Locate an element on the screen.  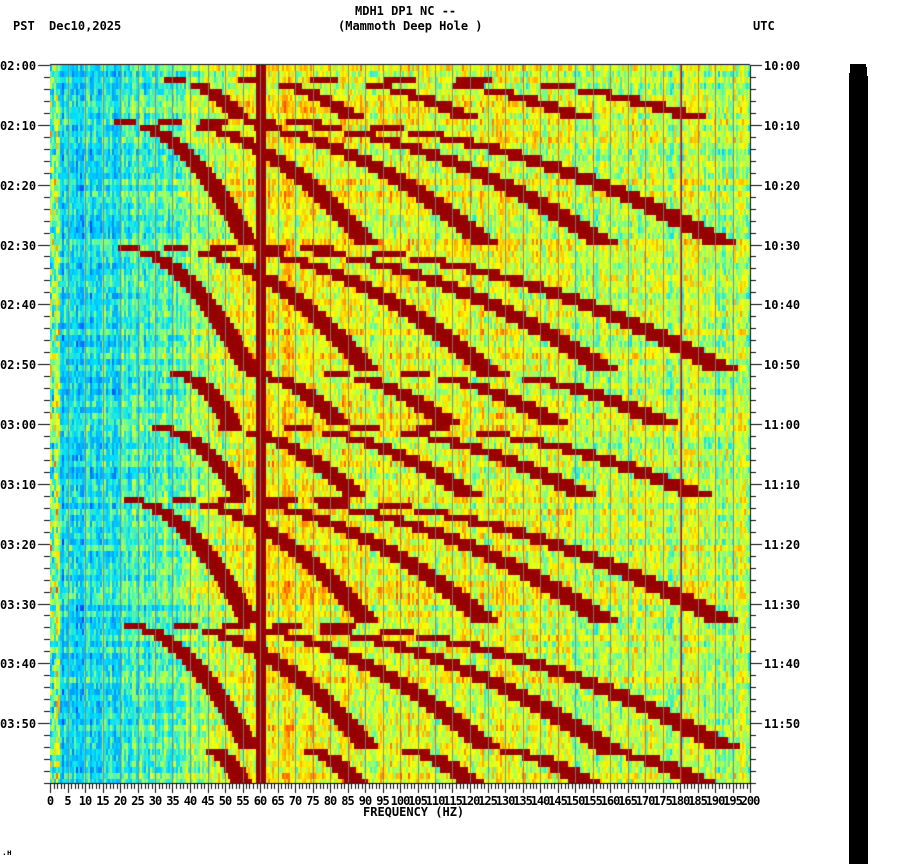
x-tick-label: 100 is located at coordinates (400, 801).